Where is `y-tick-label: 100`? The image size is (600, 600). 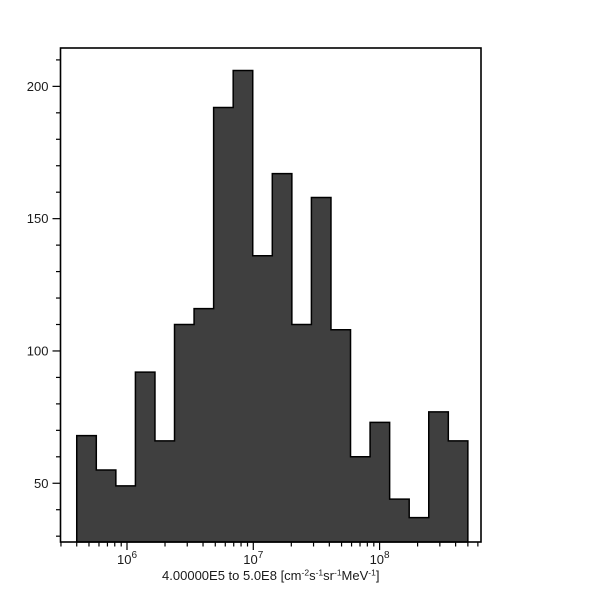 y-tick-label: 100 is located at coordinates (38, 351).